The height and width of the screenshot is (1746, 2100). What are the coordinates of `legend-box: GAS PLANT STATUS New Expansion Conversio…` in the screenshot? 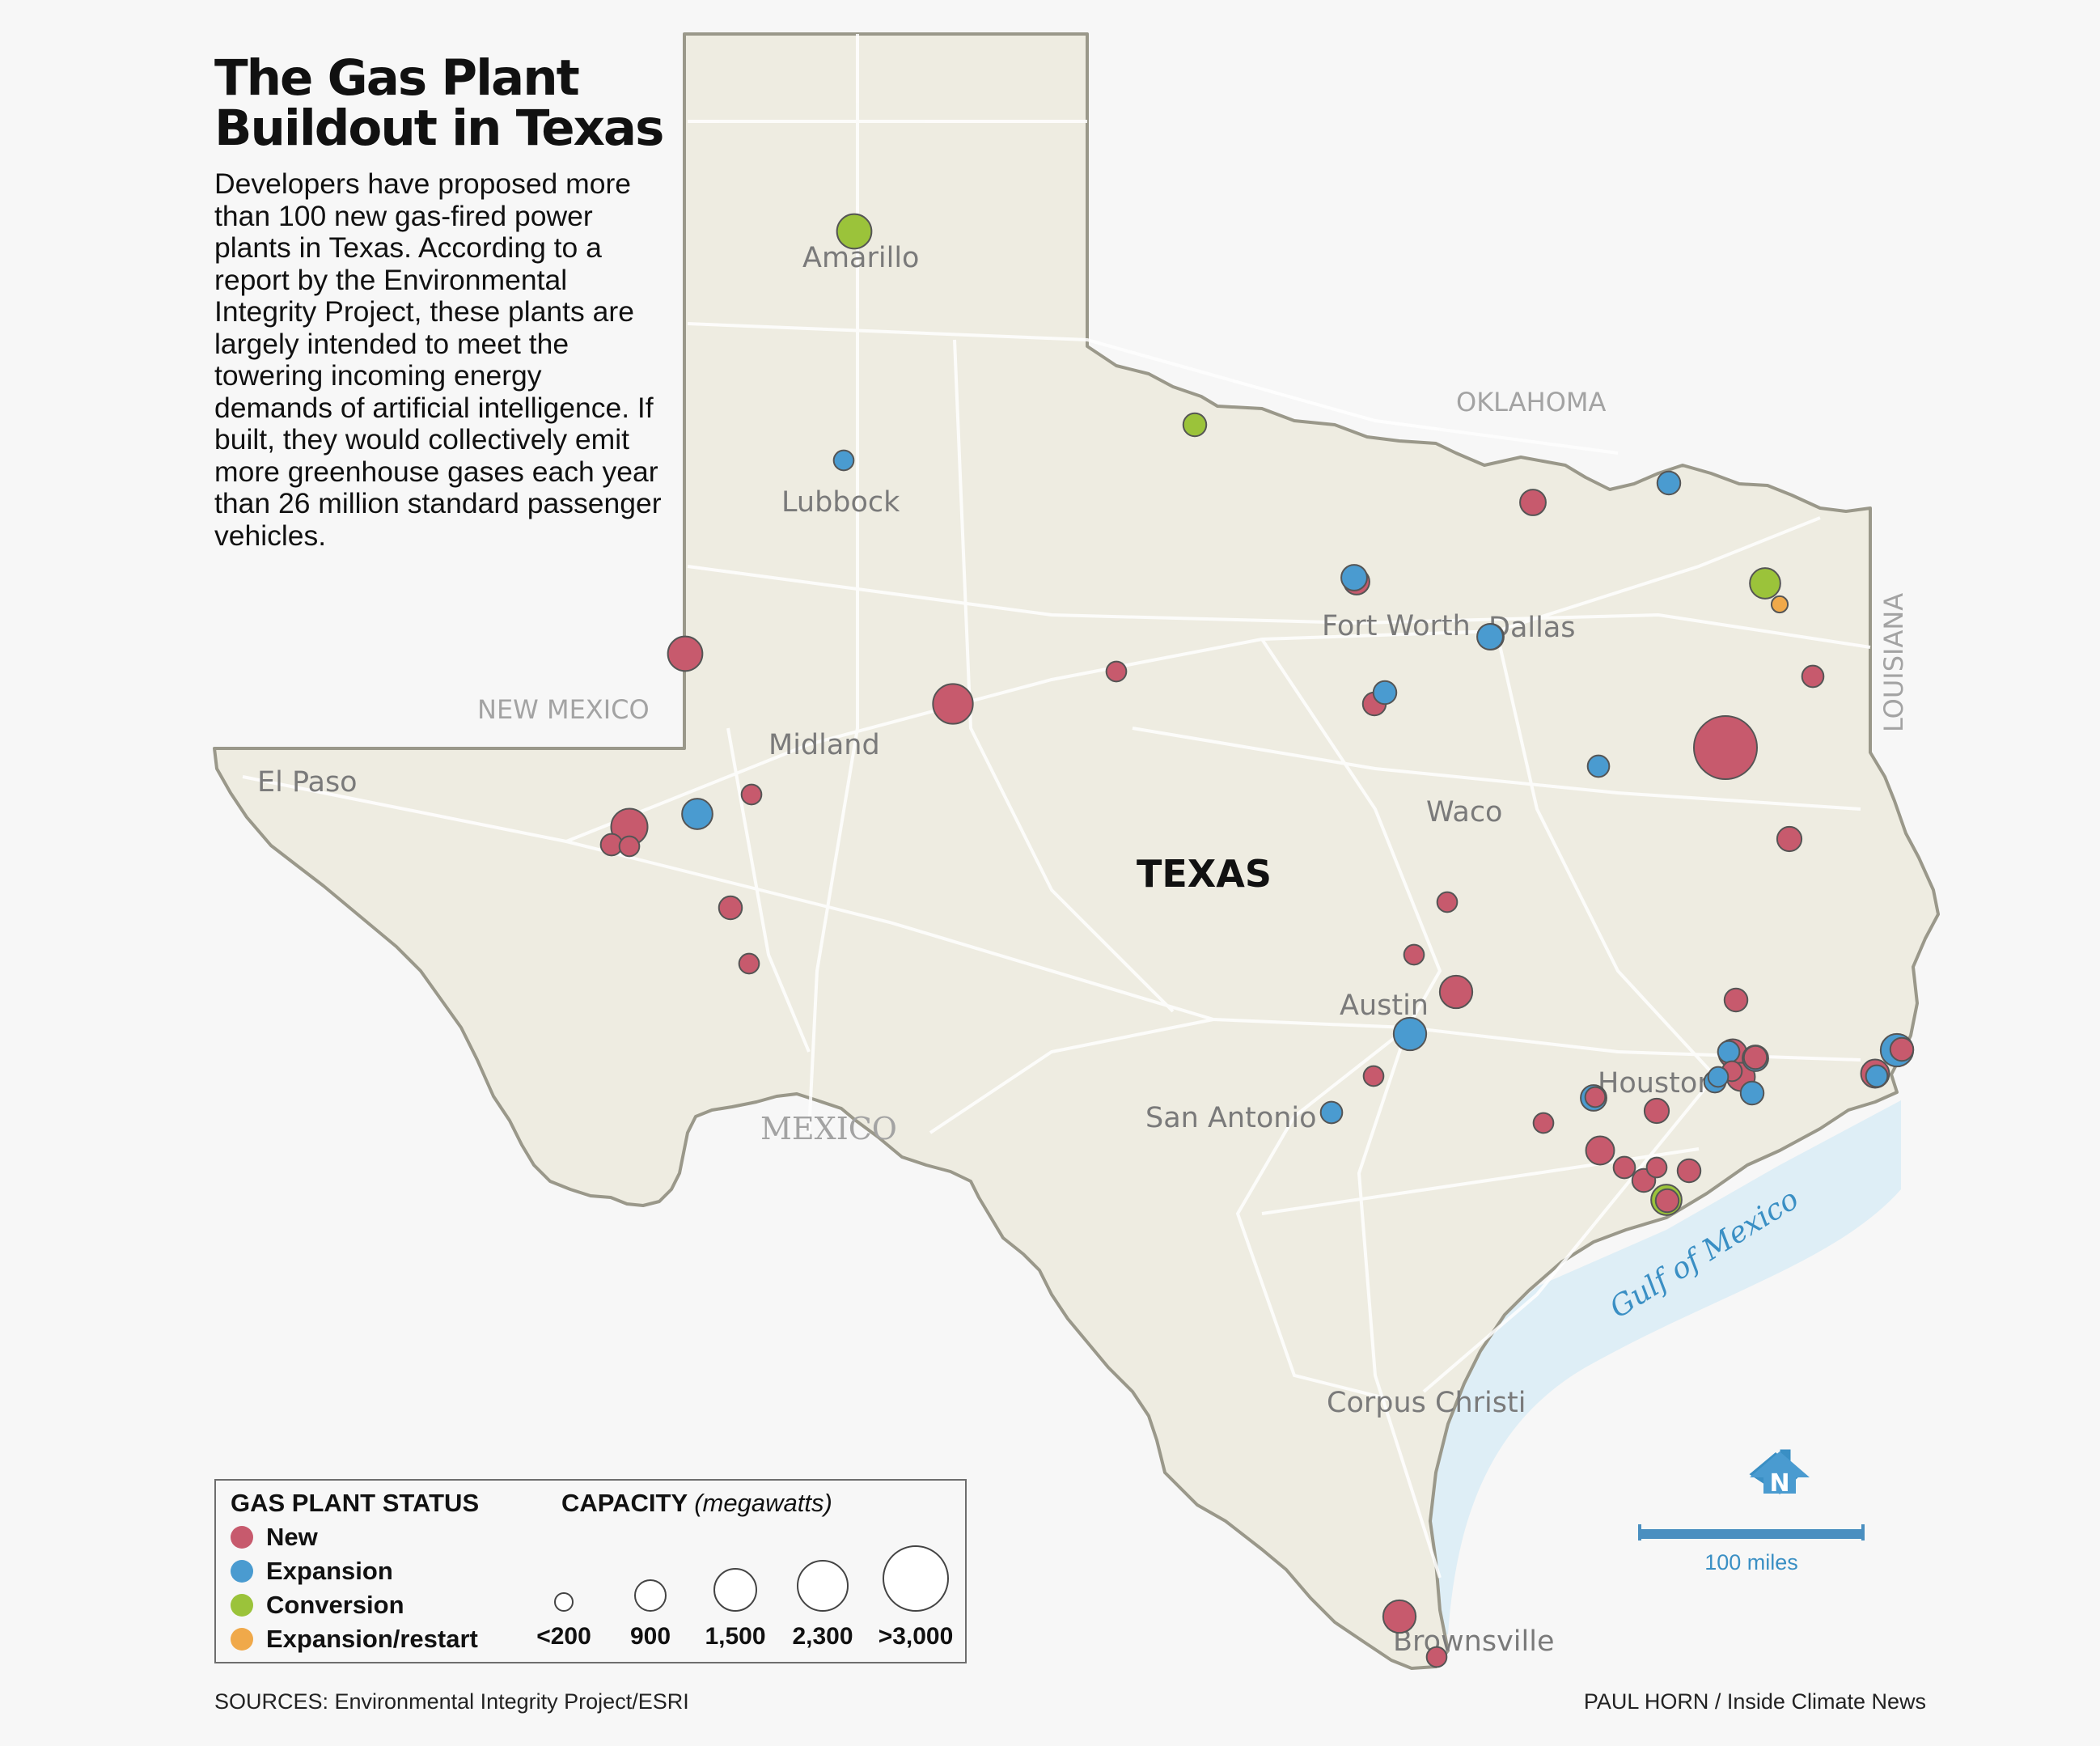 It's located at (591, 1571).